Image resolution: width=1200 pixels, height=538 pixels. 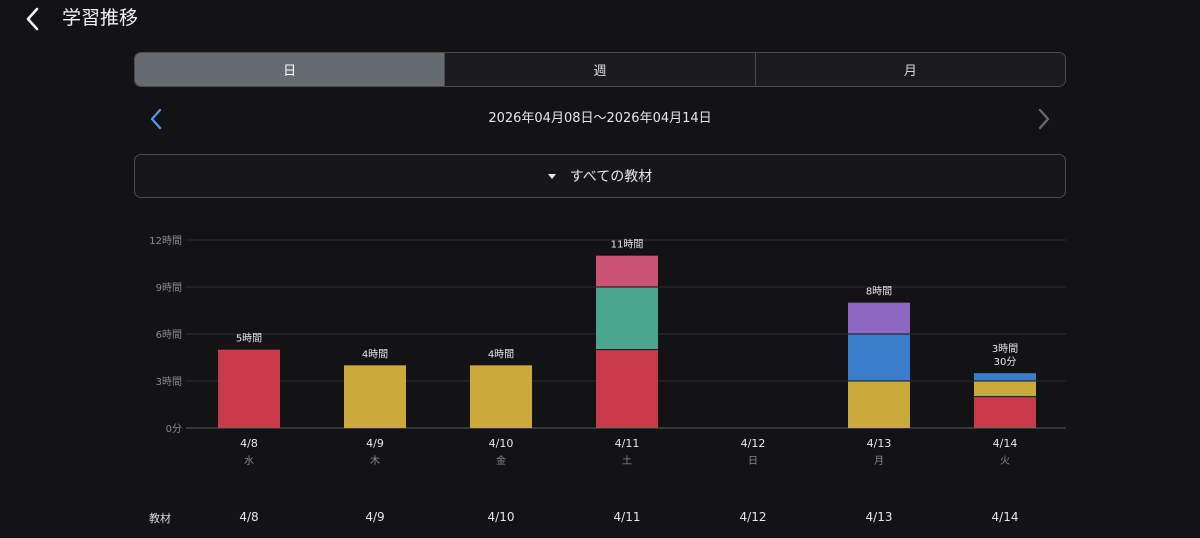 What do you see at coordinates (627, 460) in the screenshot?
I see `x-weekday-label: 土` at bounding box center [627, 460].